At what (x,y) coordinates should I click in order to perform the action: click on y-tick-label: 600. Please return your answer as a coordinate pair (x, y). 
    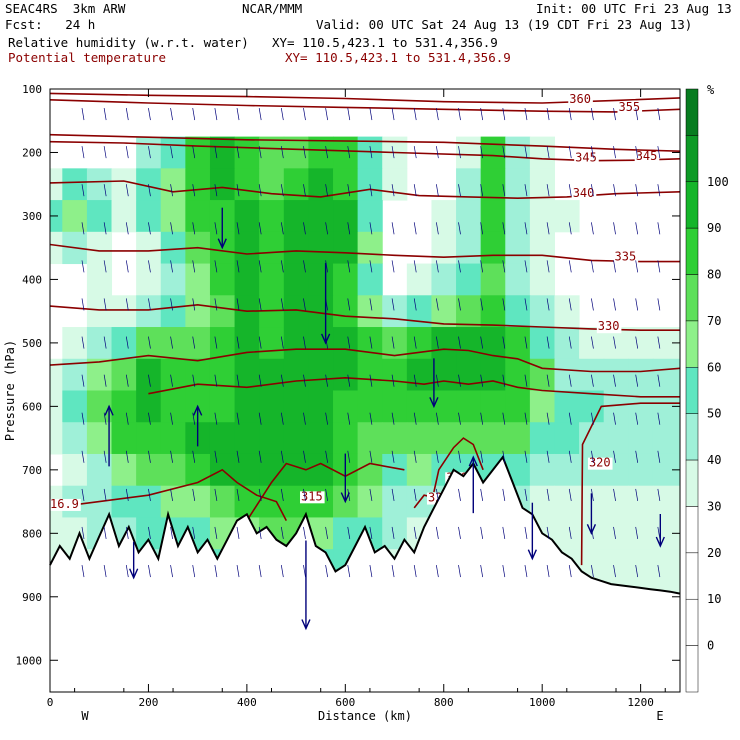
    Looking at the image, I should click on (32, 406).